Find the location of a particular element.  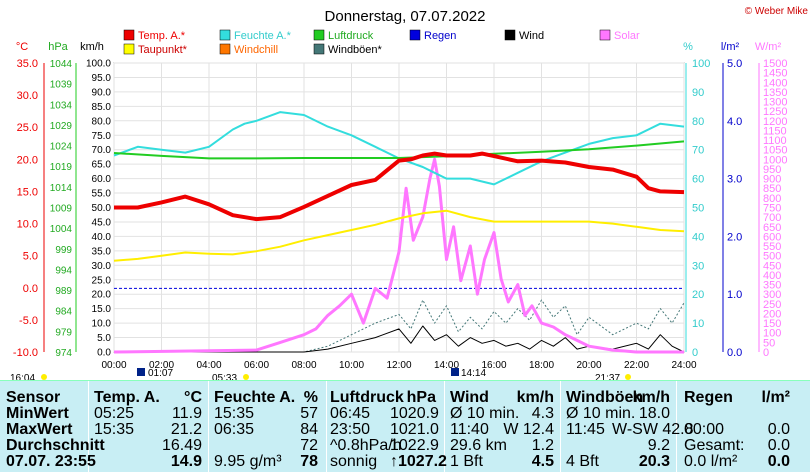

wm2-tick-label: 550 is located at coordinates (772, 247).